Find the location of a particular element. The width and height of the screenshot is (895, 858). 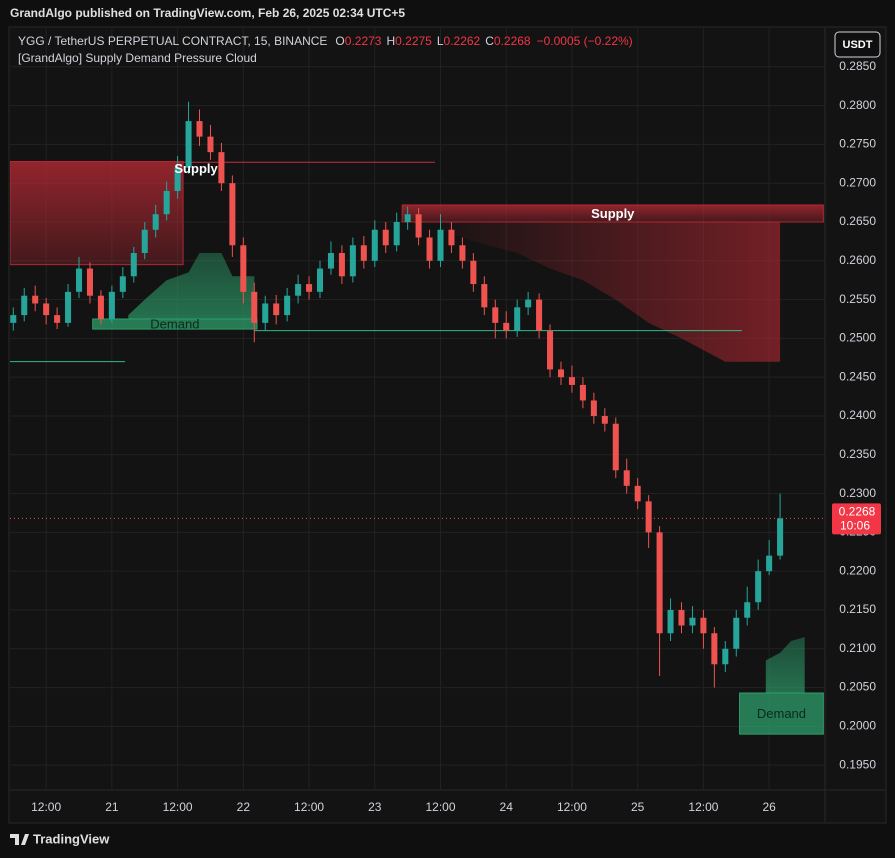

supply-zone is located at coordinates (612, 213).